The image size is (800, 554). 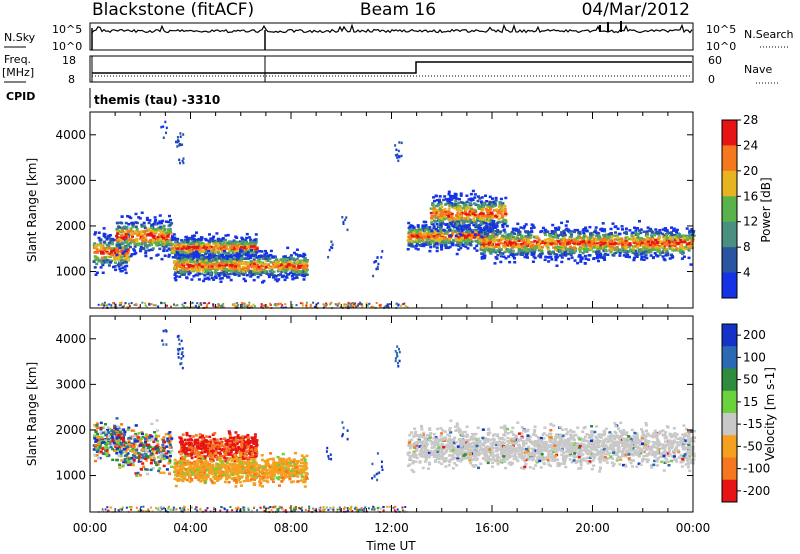 What do you see at coordinates (711, 79) in the screenshot?
I see `nave-tick-bottom: 0` at bounding box center [711, 79].